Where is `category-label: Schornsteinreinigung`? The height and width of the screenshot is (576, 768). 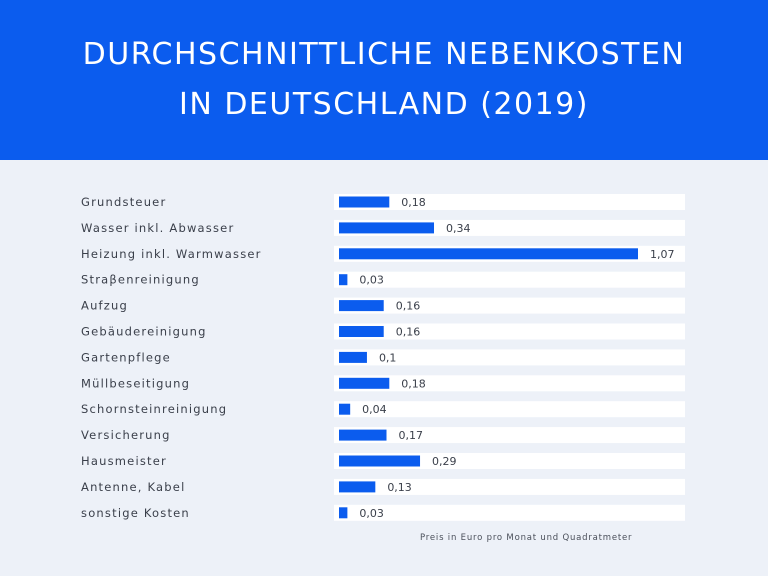
category-label: Schornsteinreinigung is located at coordinates (154, 409).